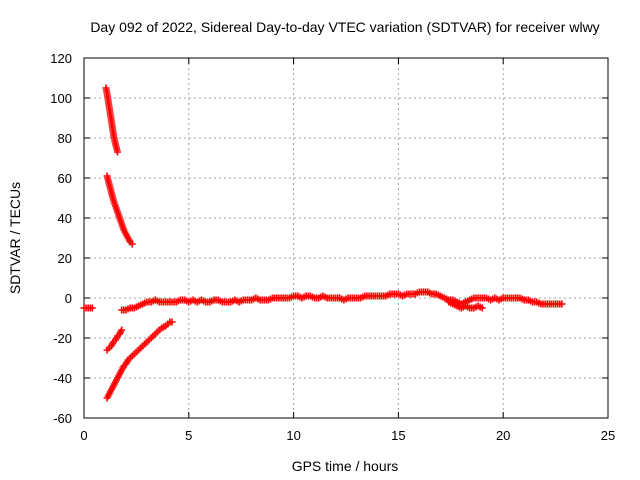  I want to click on x-axis-label: GPS time / hours, so click(345, 466).